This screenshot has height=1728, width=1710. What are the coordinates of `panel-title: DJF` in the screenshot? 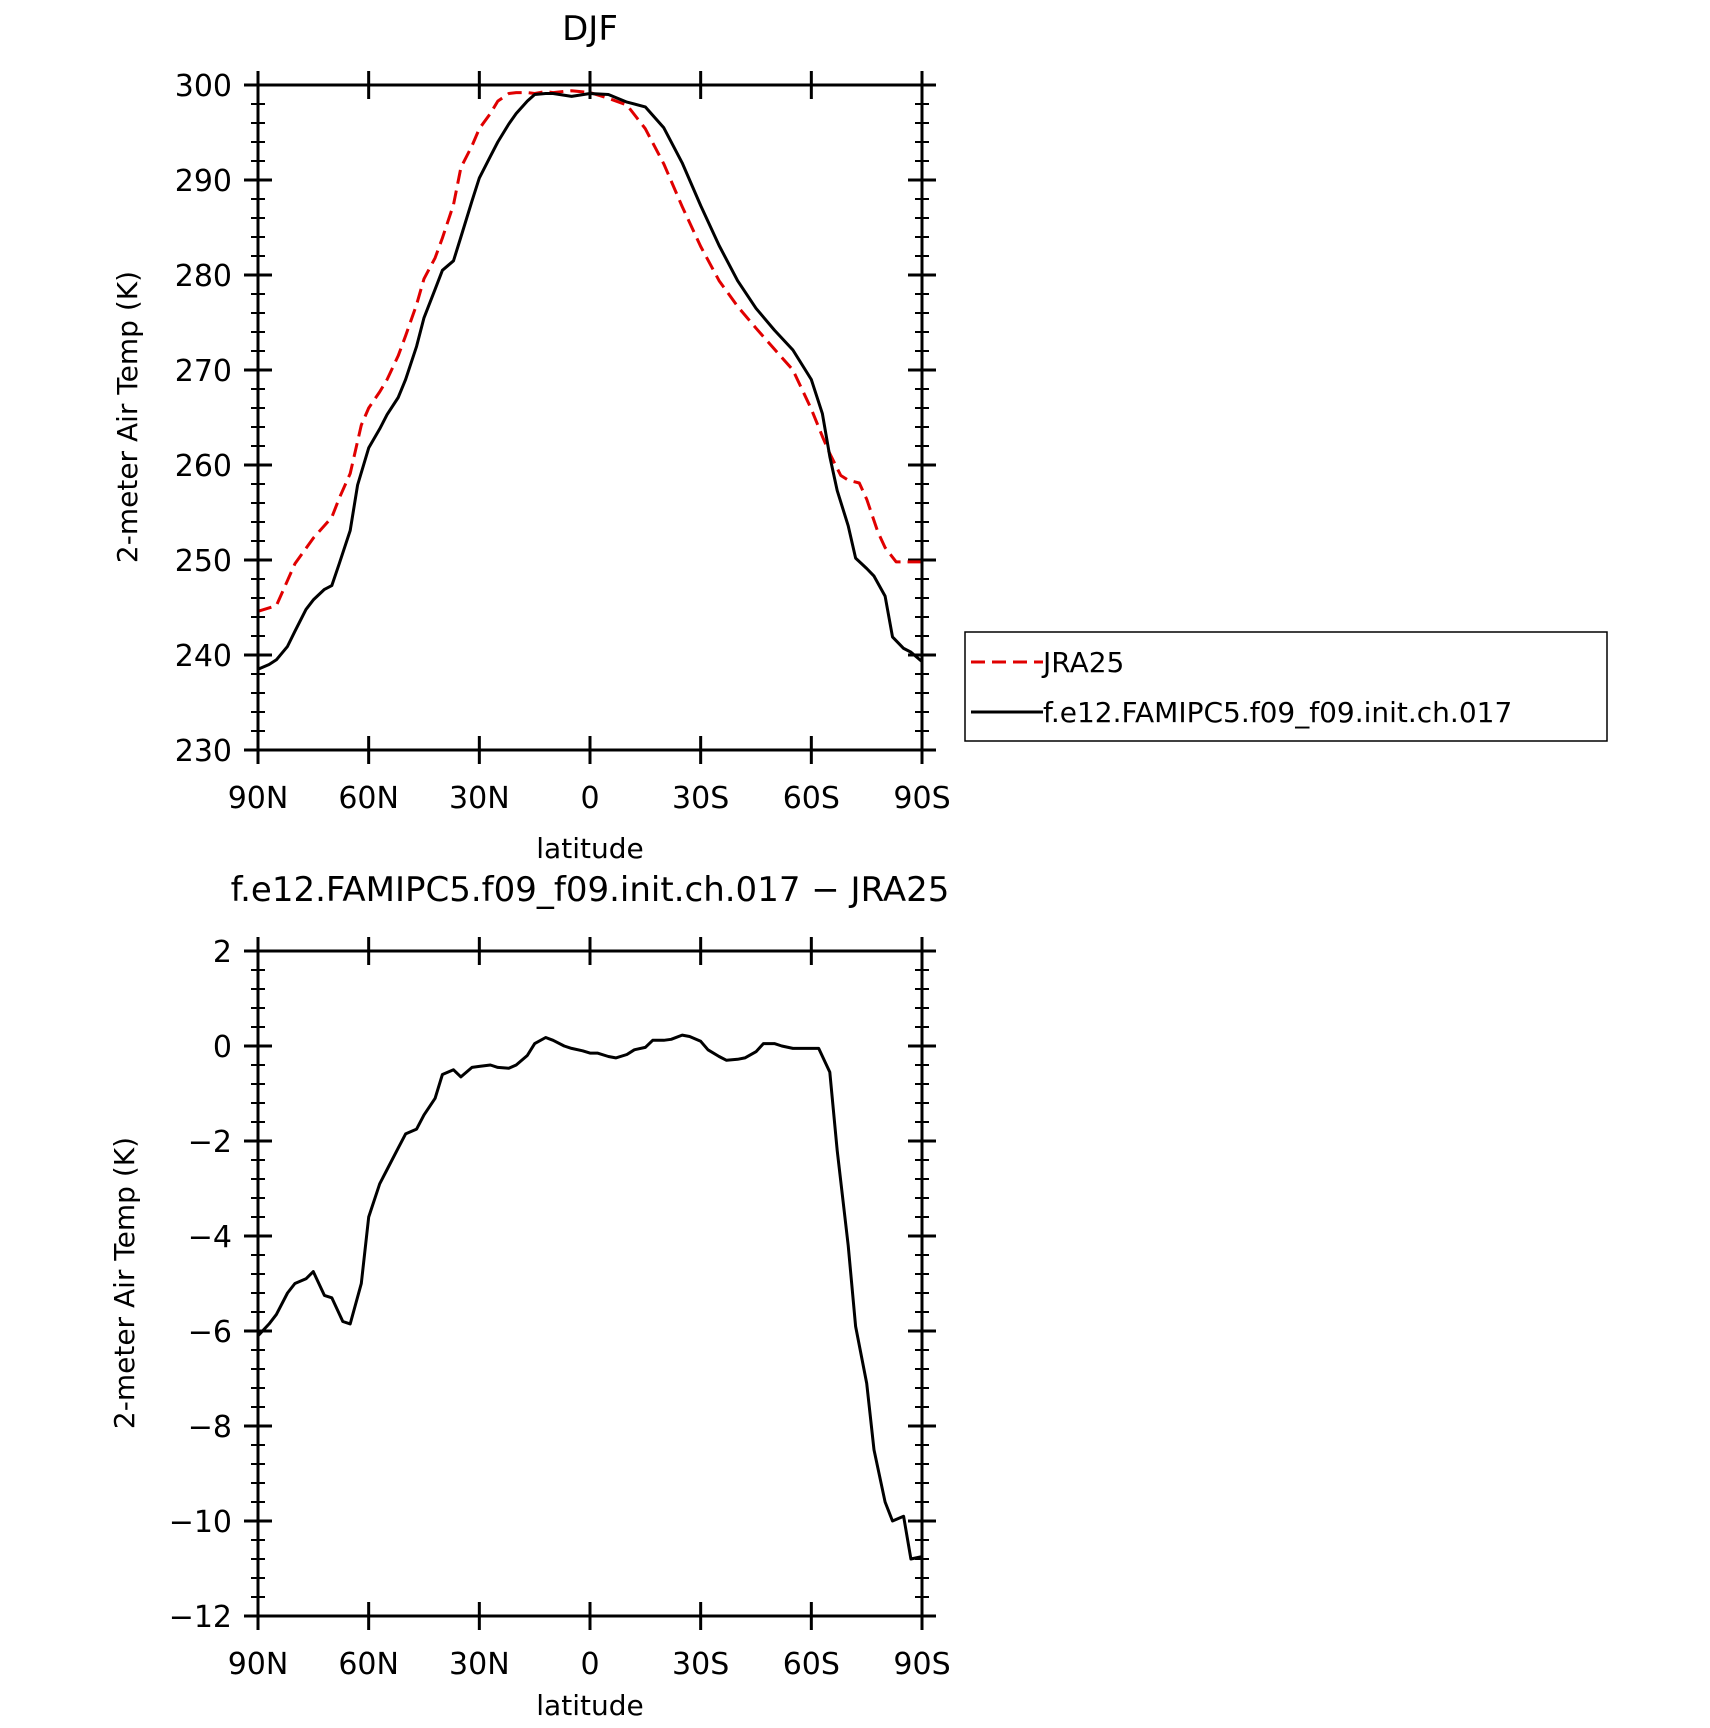 It's located at (590, 29).